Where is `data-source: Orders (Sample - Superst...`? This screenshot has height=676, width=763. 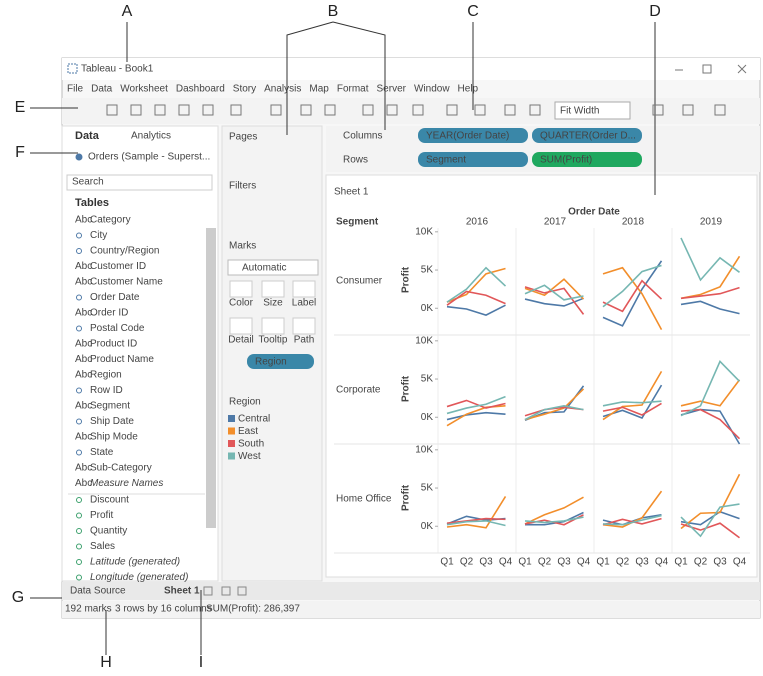 data-source: Orders (Sample - Superst... is located at coordinates (149, 157).